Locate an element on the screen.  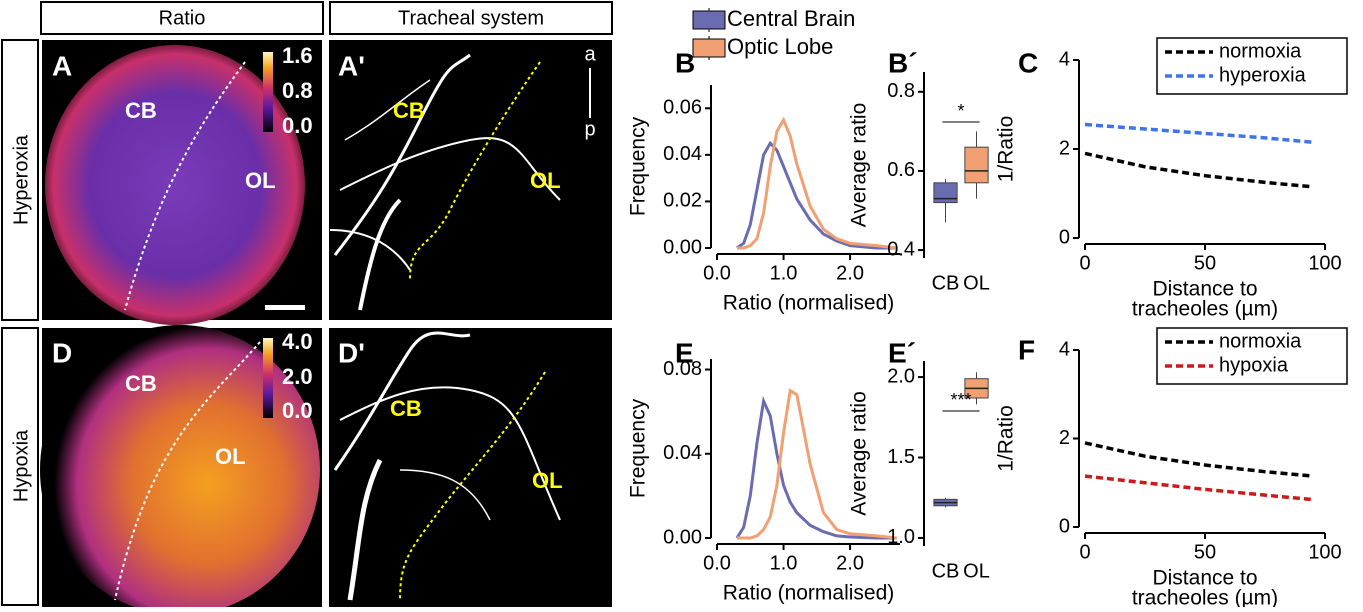
panel-letter: B is located at coordinates (685, 62).